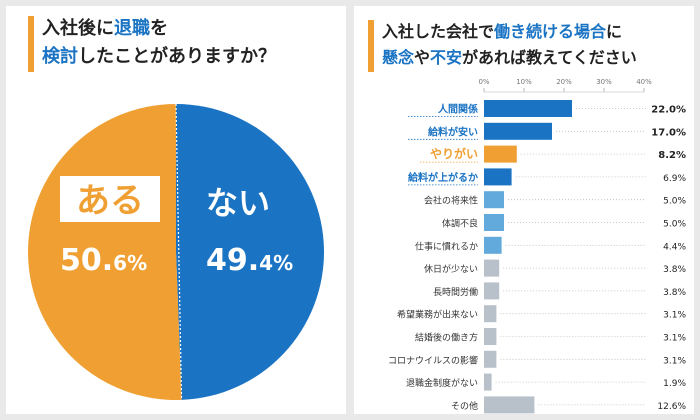 The width and height of the screenshot is (700, 420). What do you see at coordinates (674, 247) in the screenshot?
I see `value-label: 4.4%` at bounding box center [674, 247].